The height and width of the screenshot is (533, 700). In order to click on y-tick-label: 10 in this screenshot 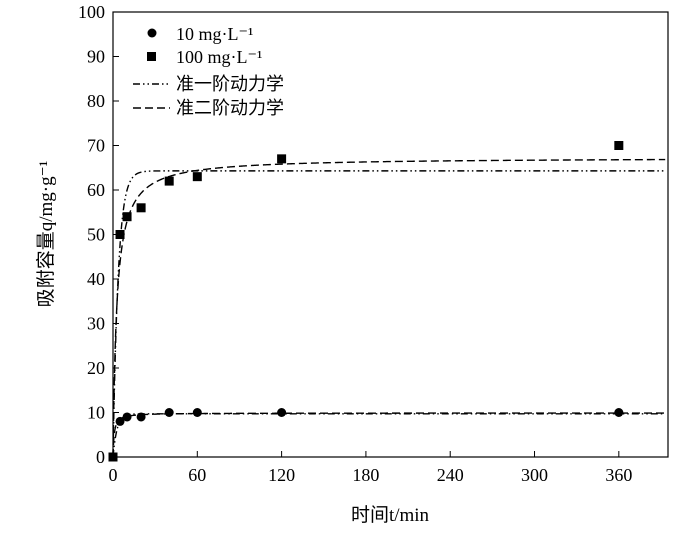, I will do `click(96, 413)`.